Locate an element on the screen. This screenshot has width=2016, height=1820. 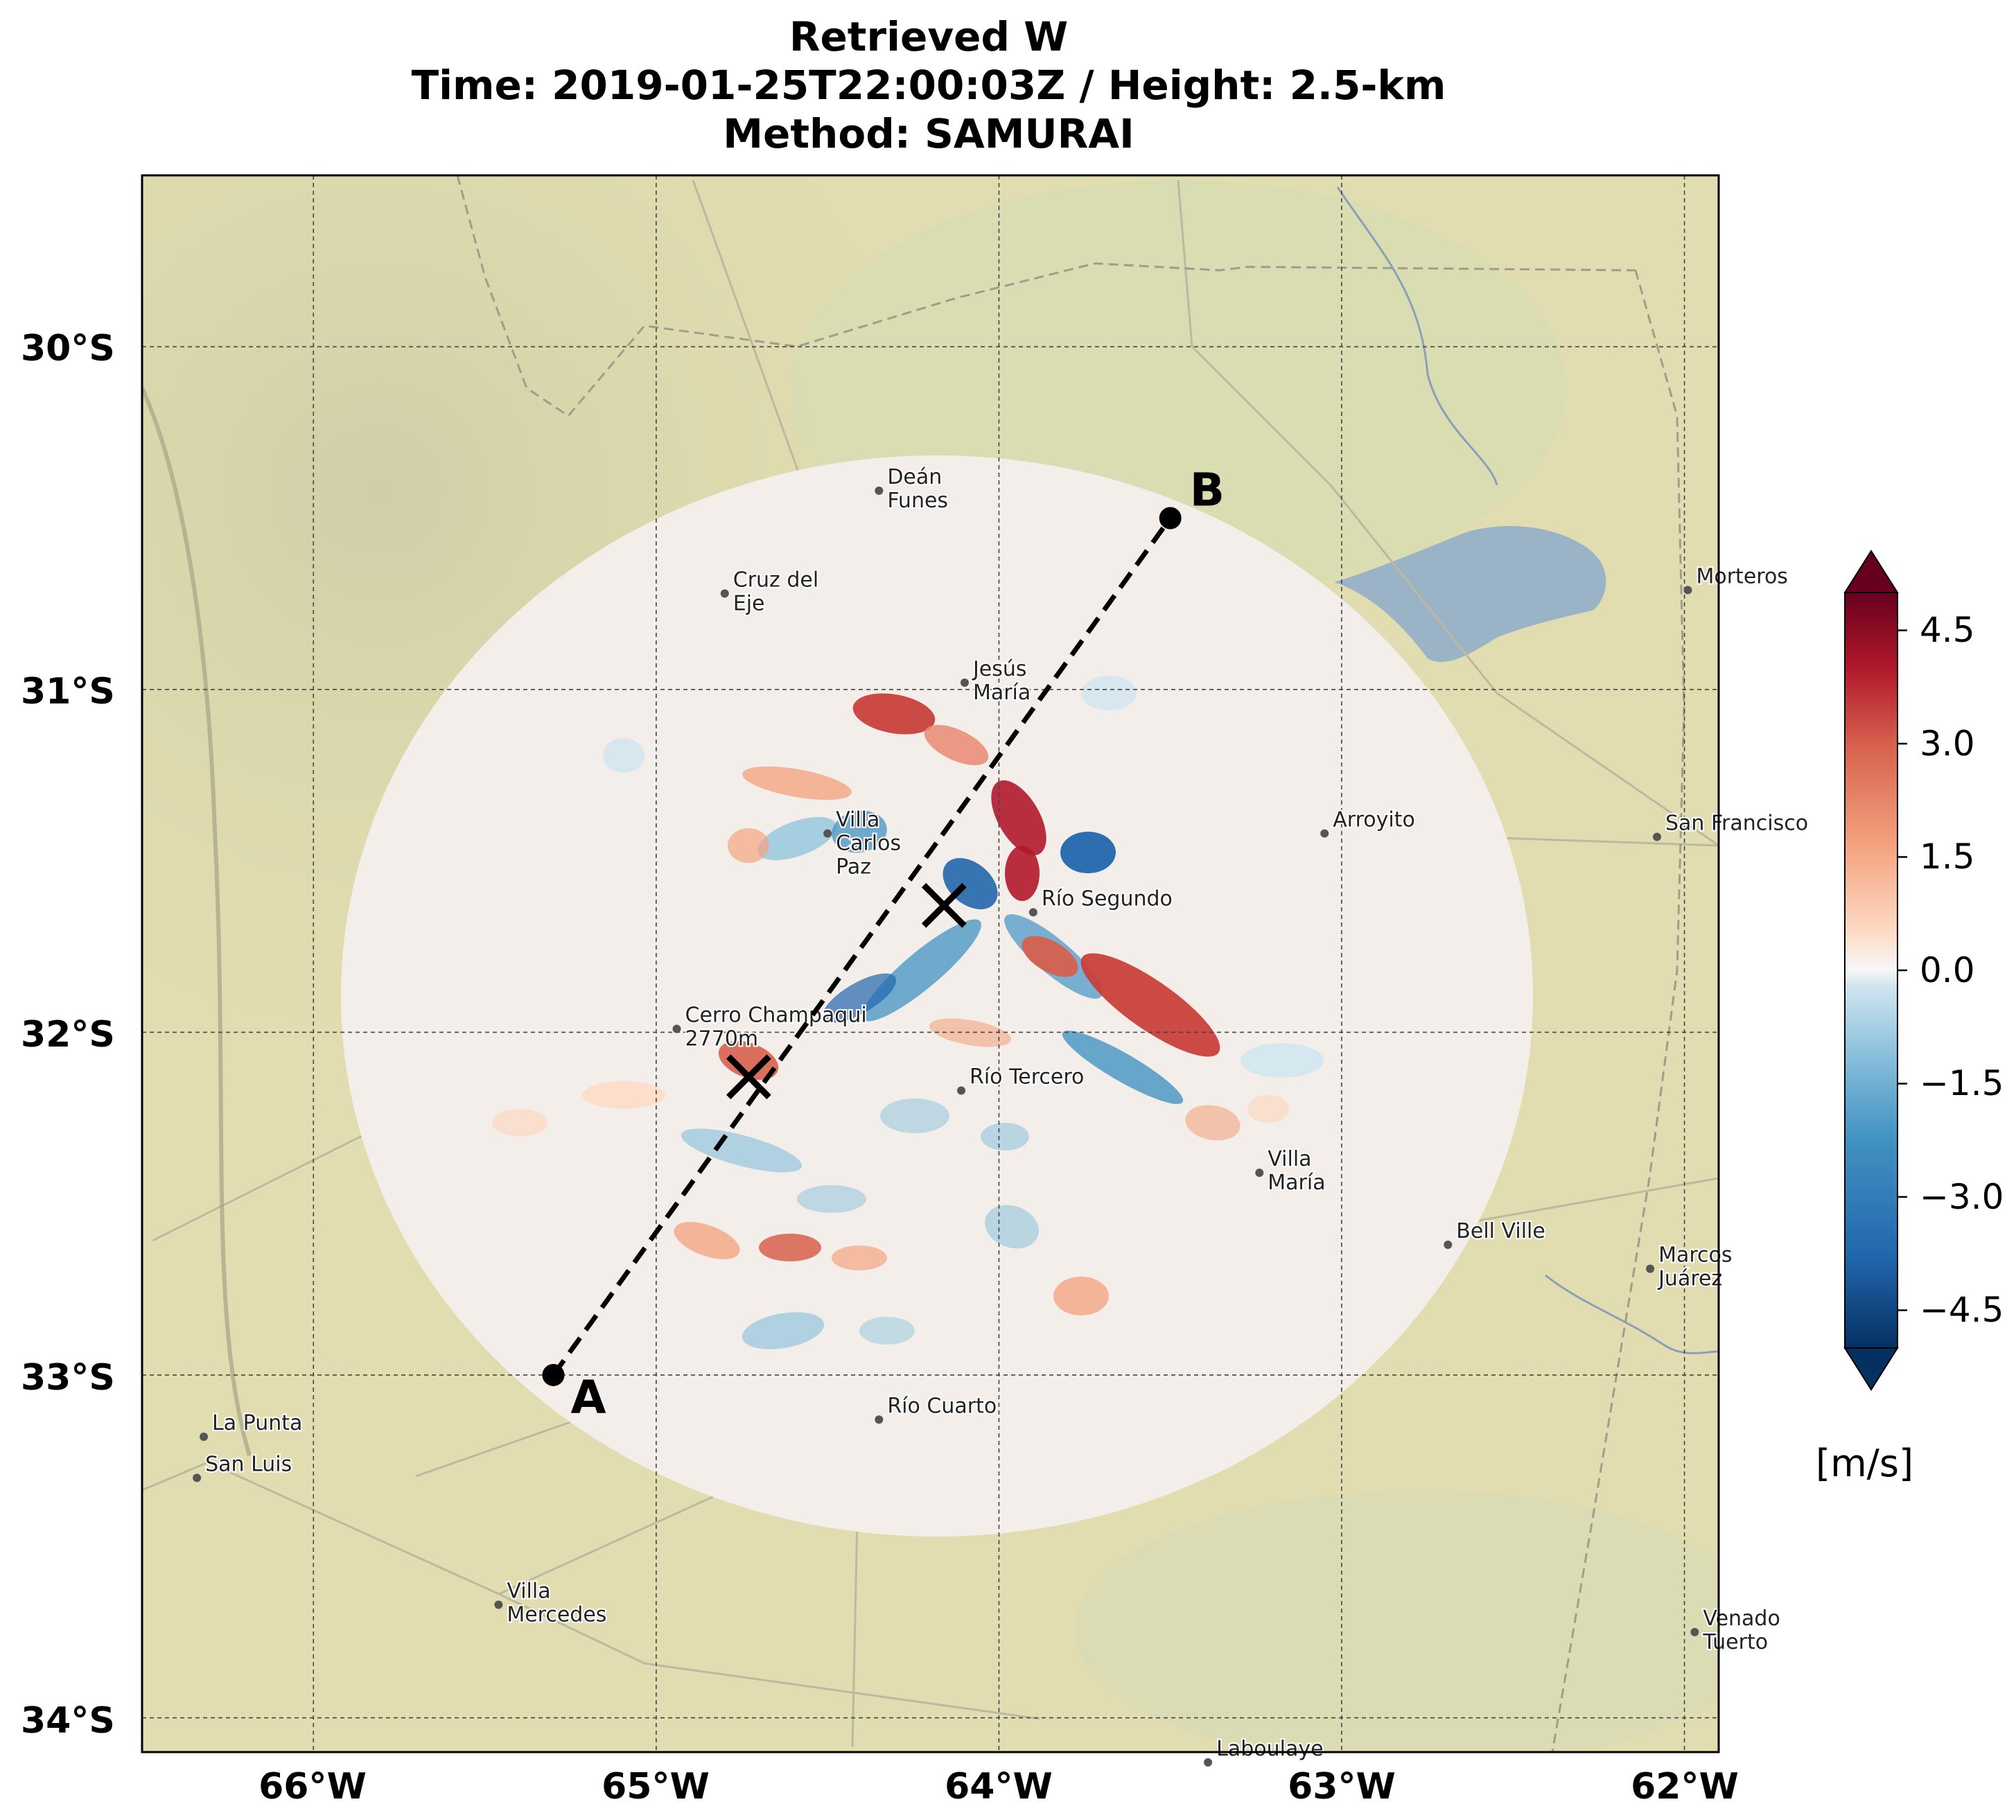
place-name: Cruz del Eje is located at coordinates (775, 591).